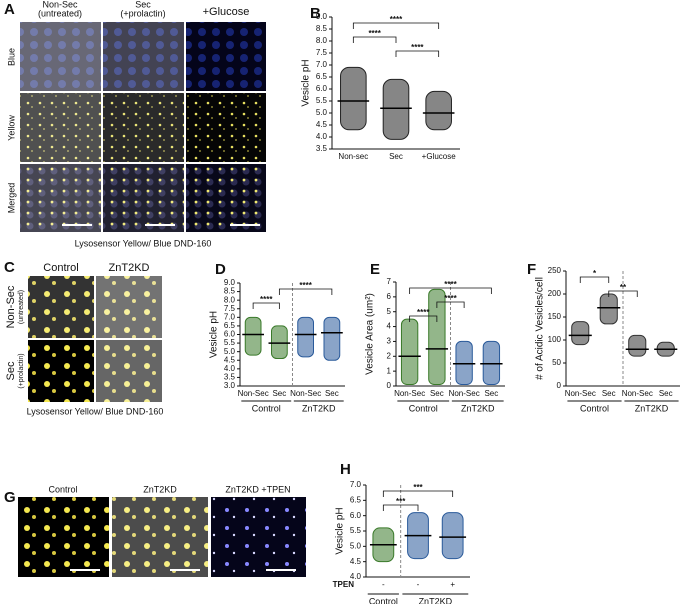 This screenshot has width=683, height=609. Describe the element at coordinates (155, 530) in the screenshot. I see `panel-g: G Control ZnT2KD ZnT2KD +TPEN` at that location.